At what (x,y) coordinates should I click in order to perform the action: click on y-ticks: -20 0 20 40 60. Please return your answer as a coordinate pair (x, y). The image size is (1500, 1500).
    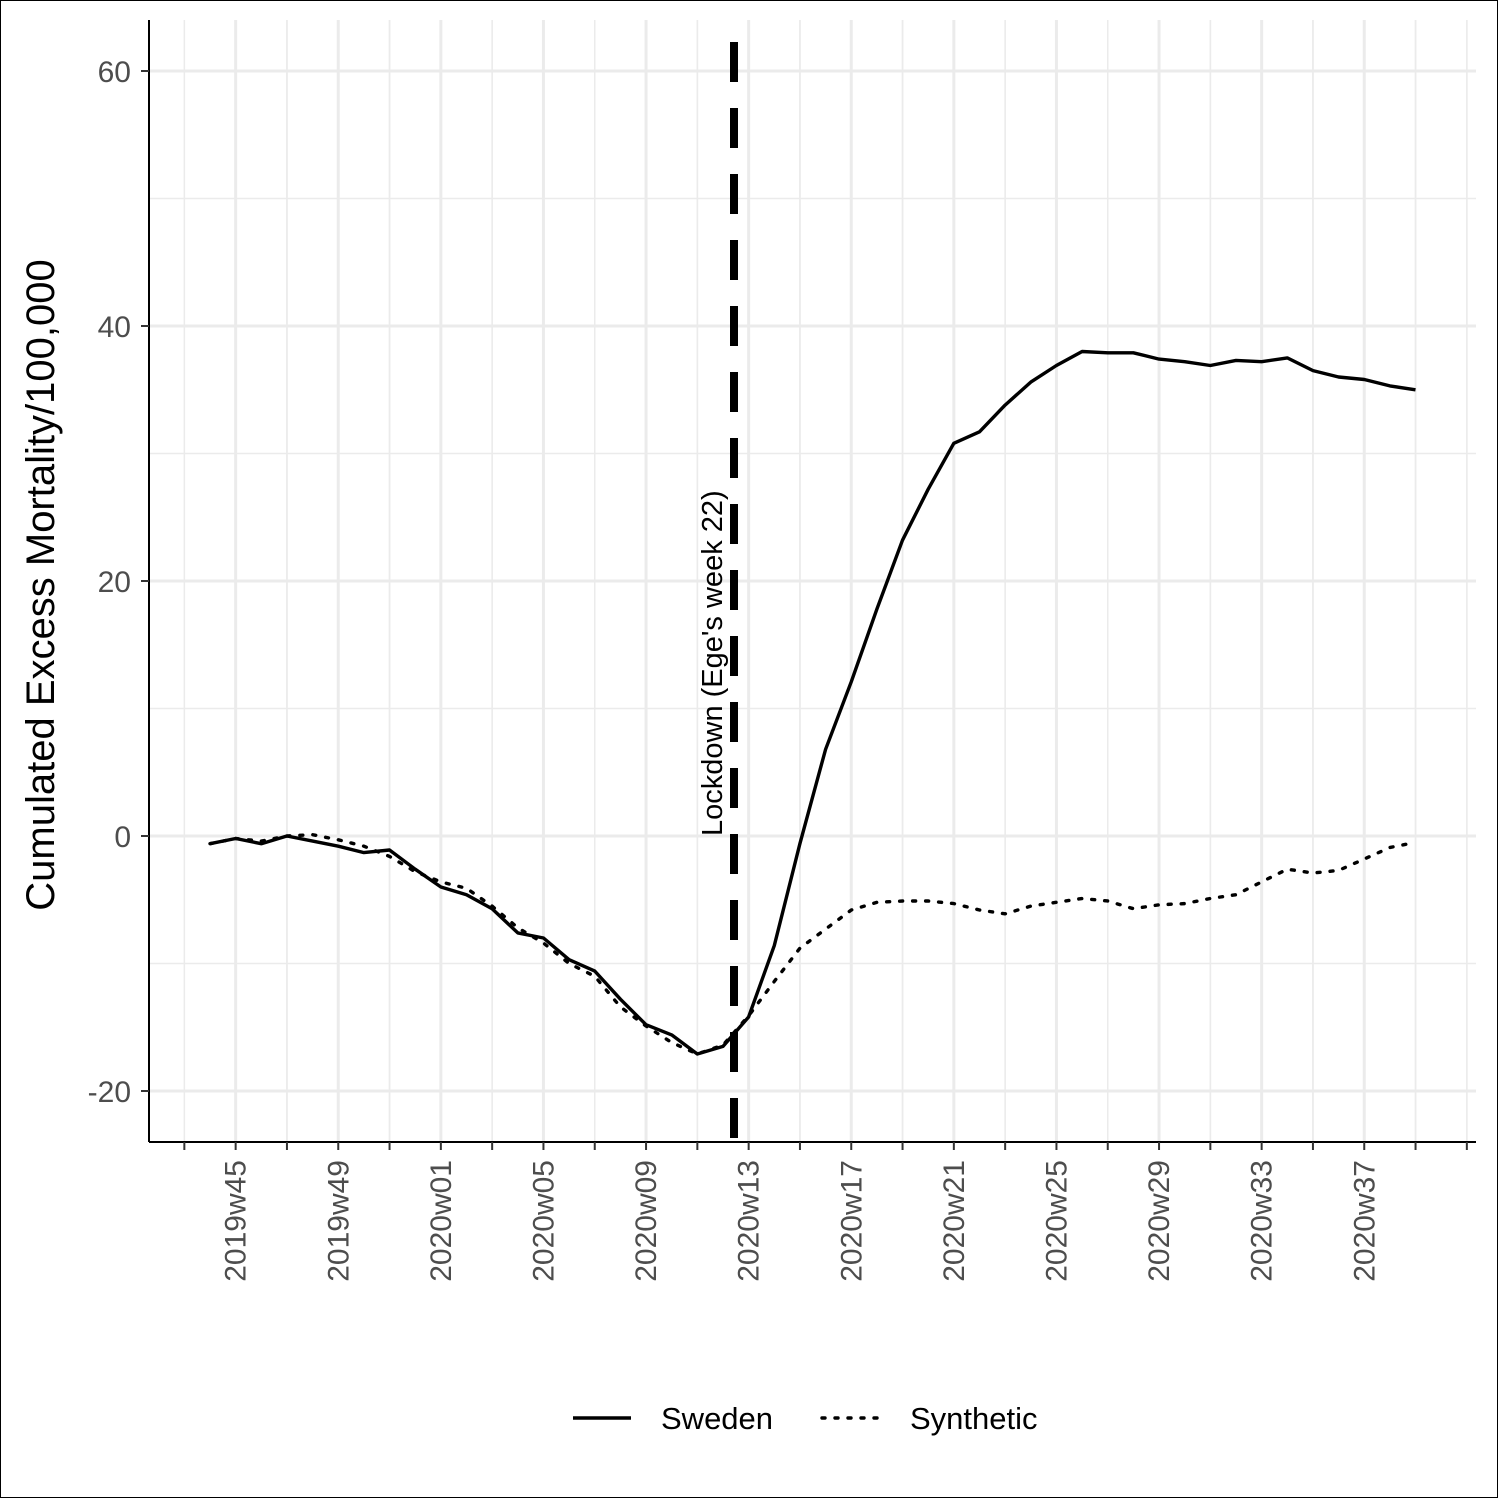
    Looking at the image, I should click on (118, 582).